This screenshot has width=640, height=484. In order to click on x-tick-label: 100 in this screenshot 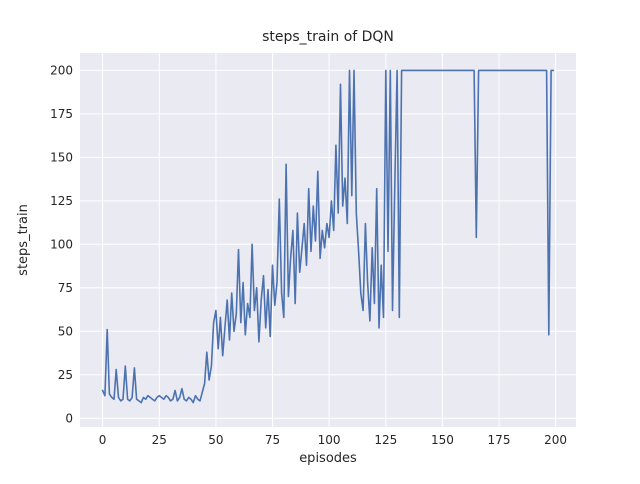, I will do `click(329, 440)`.